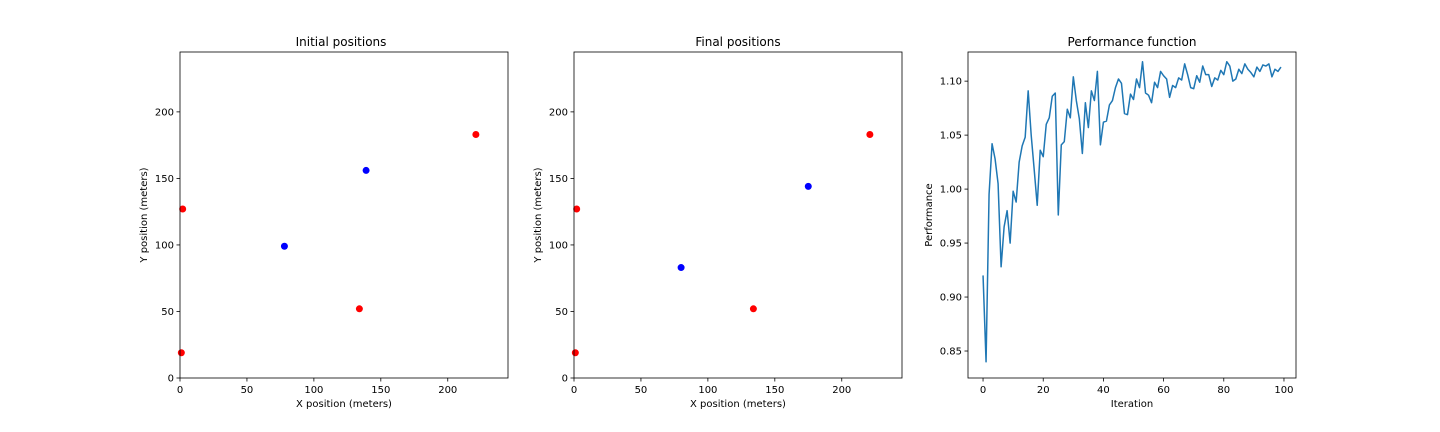 The image size is (1440, 432). Describe the element at coordinates (951, 190) in the screenshot. I see `y-tick-label: 1.00` at that location.